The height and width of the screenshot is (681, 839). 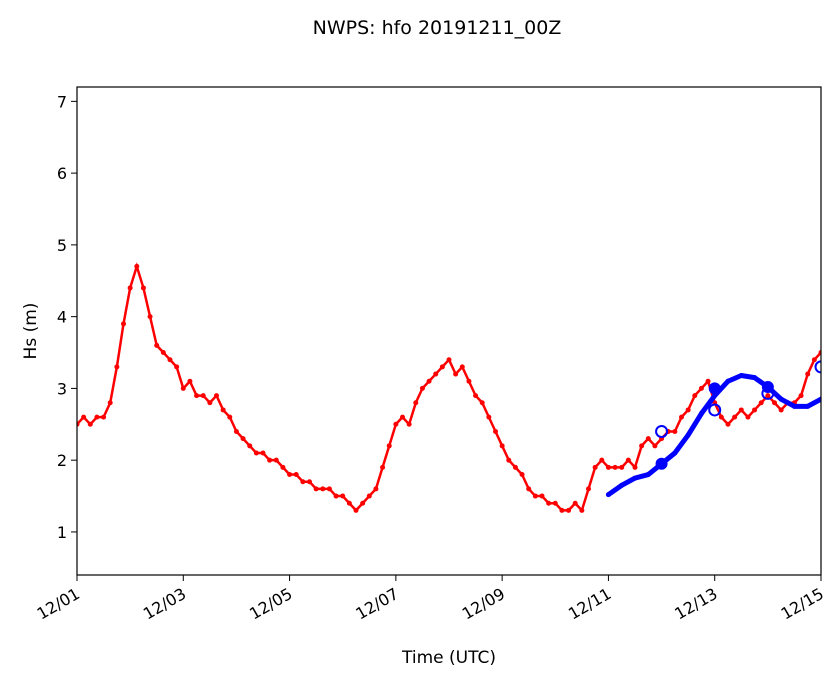 I want to click on y-tick-label: 6, so click(x=62, y=173).